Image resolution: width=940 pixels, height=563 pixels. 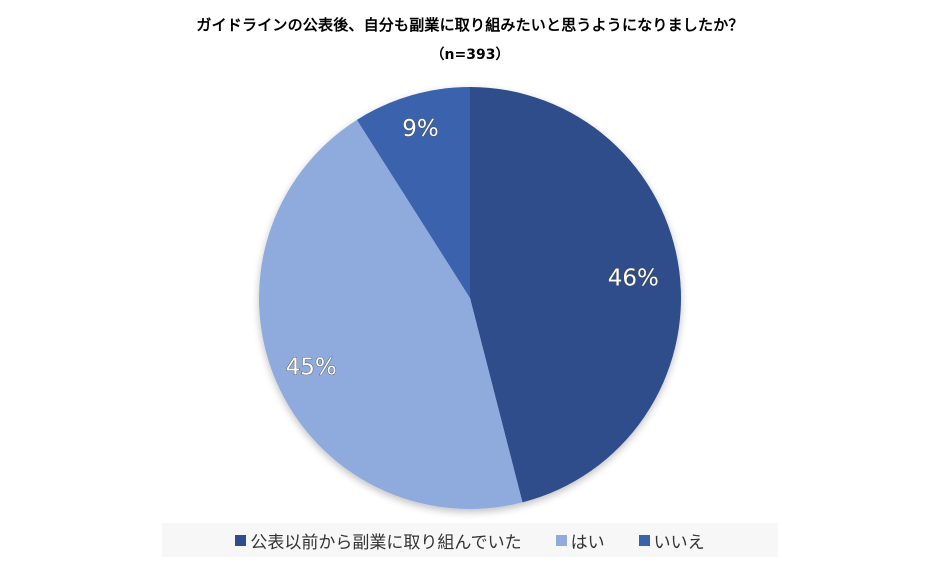 I want to click on legend-label: 公表以前から副業に取り組んでいた, so click(x=386, y=542).